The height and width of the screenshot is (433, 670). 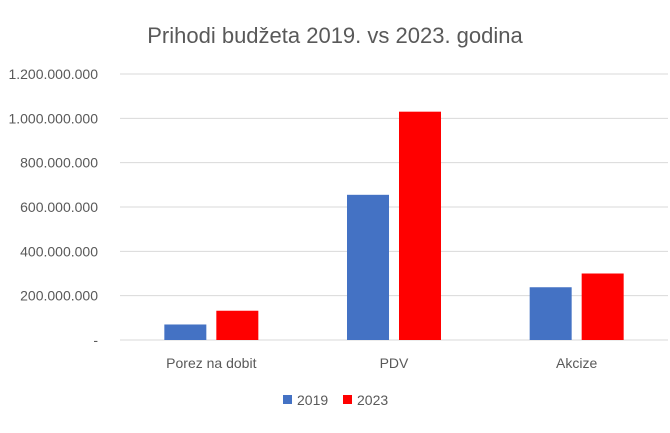 I want to click on y-tick-label: 1.000.000.000, so click(x=53, y=118).